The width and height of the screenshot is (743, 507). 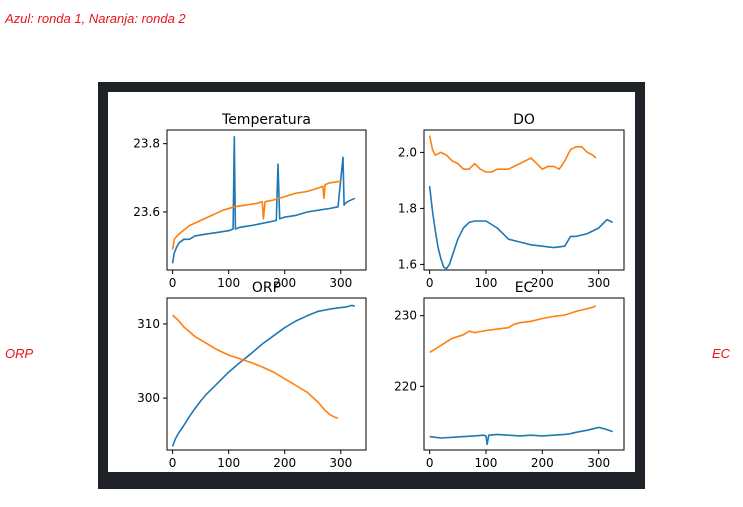 I want to click on panel-title: Temperatura, so click(x=266, y=120).